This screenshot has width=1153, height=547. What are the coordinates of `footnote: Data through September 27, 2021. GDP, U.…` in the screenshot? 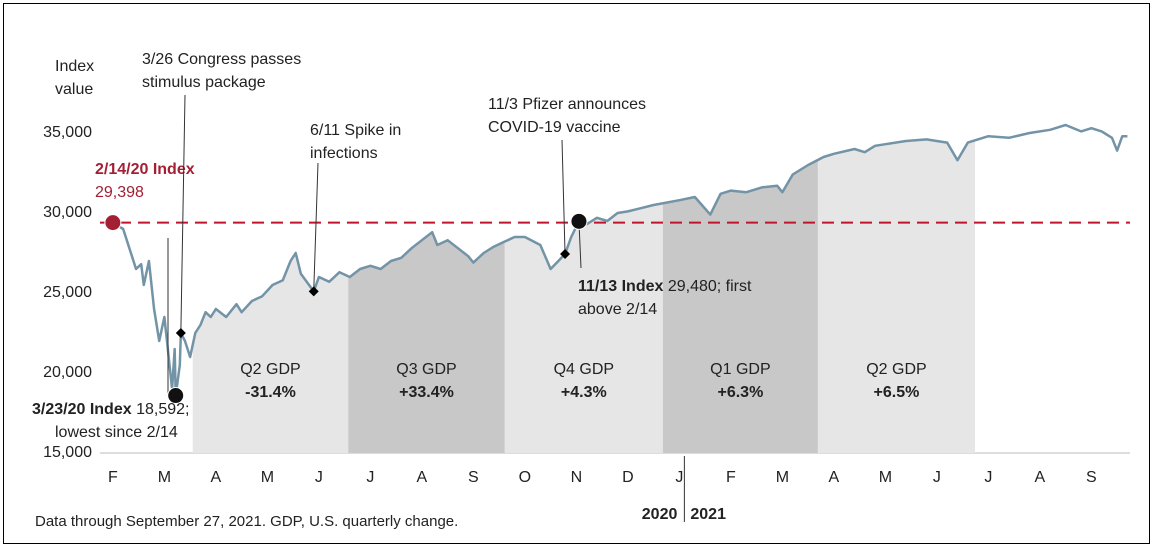 It's located at (246, 521).